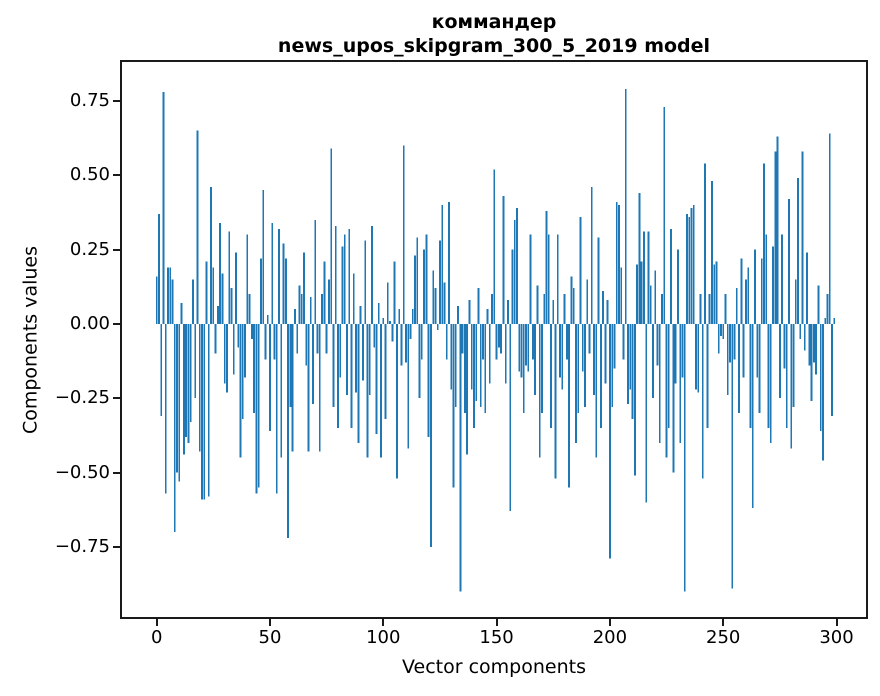 The width and height of the screenshot is (880, 696). I want to click on chart-title-model: news_upos_skipgram_300_5_2019 model, so click(494, 46).